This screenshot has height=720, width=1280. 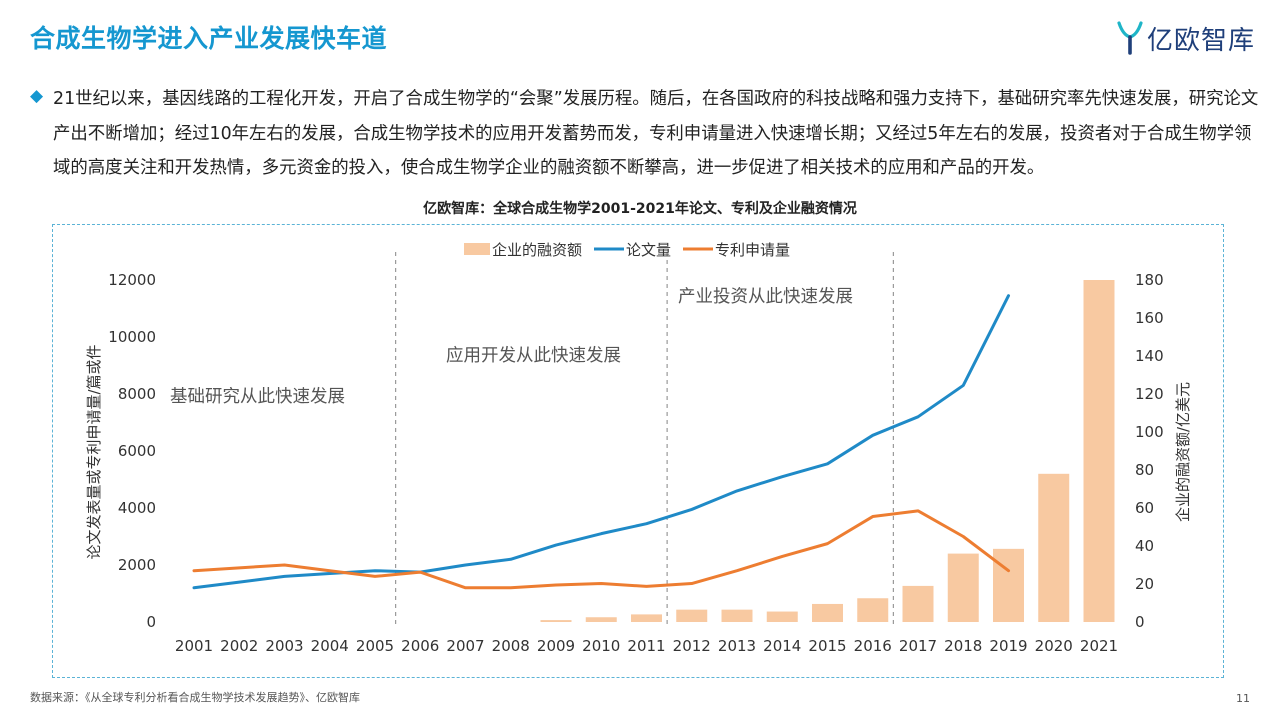 What do you see at coordinates (137, 451) in the screenshot?
I see `y-left-tick-label: 6000` at bounding box center [137, 451].